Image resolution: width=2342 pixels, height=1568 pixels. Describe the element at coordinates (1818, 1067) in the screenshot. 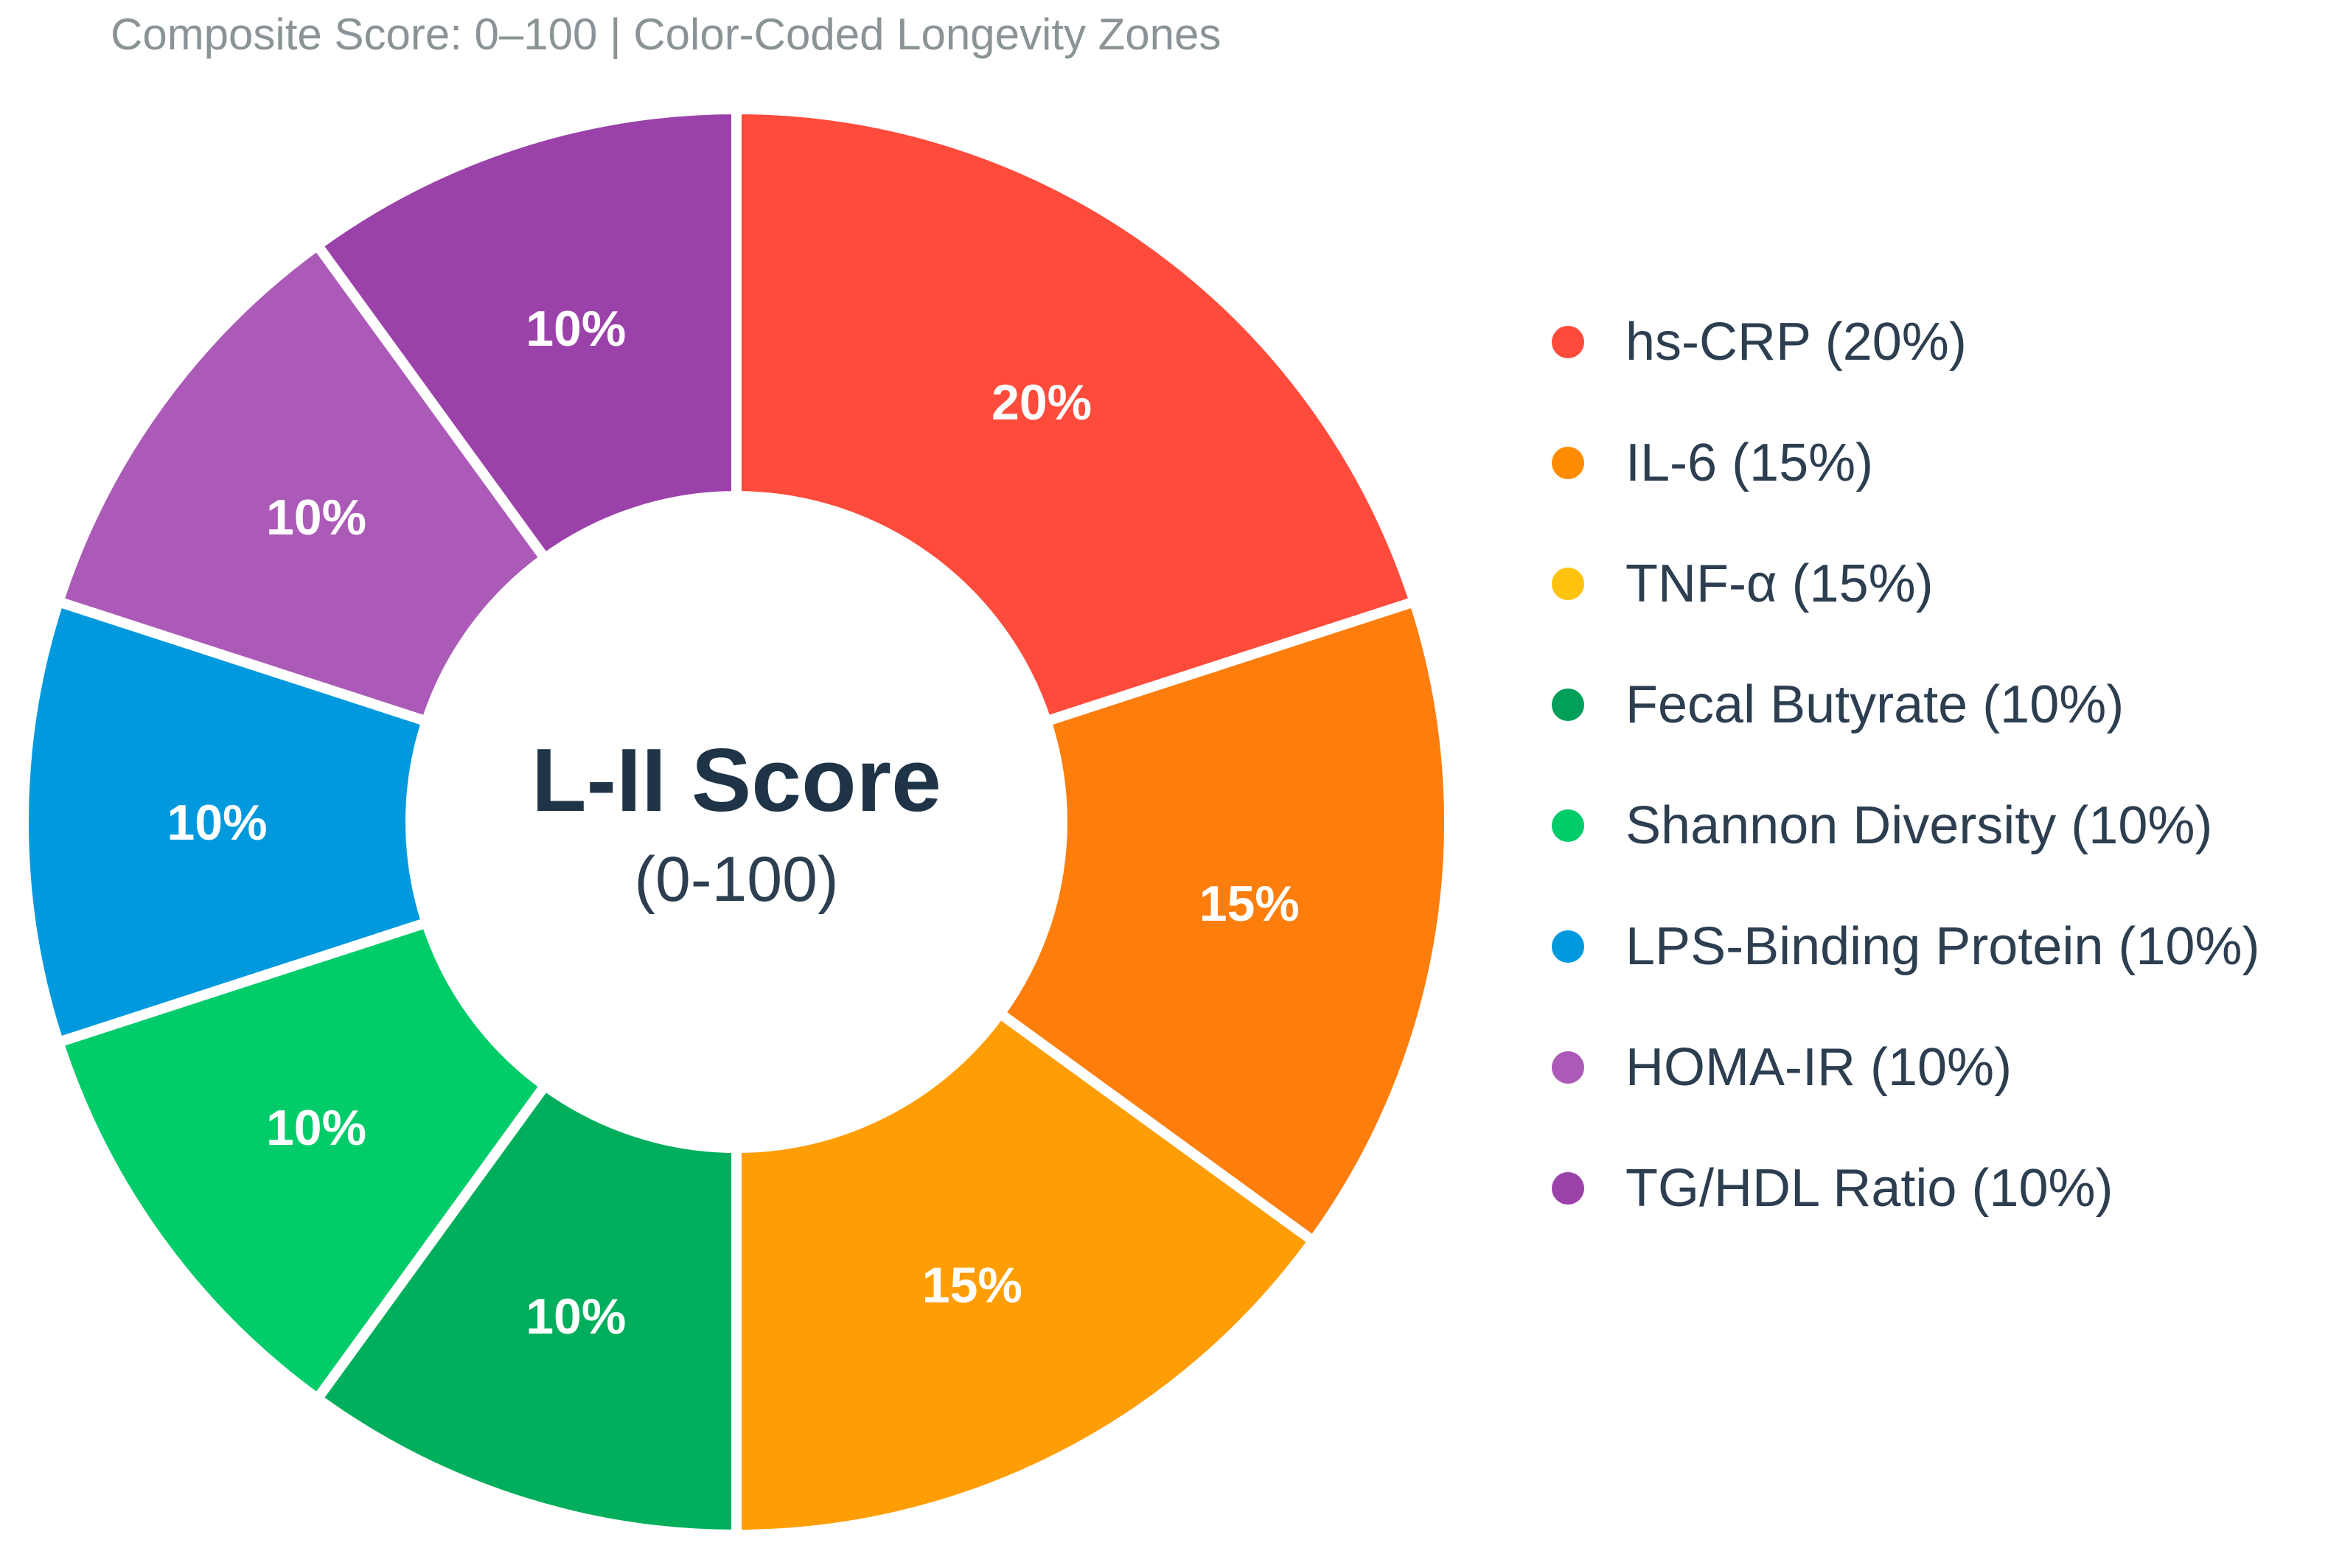

I see `legend-label: HOMA-IR (10%)` at that location.